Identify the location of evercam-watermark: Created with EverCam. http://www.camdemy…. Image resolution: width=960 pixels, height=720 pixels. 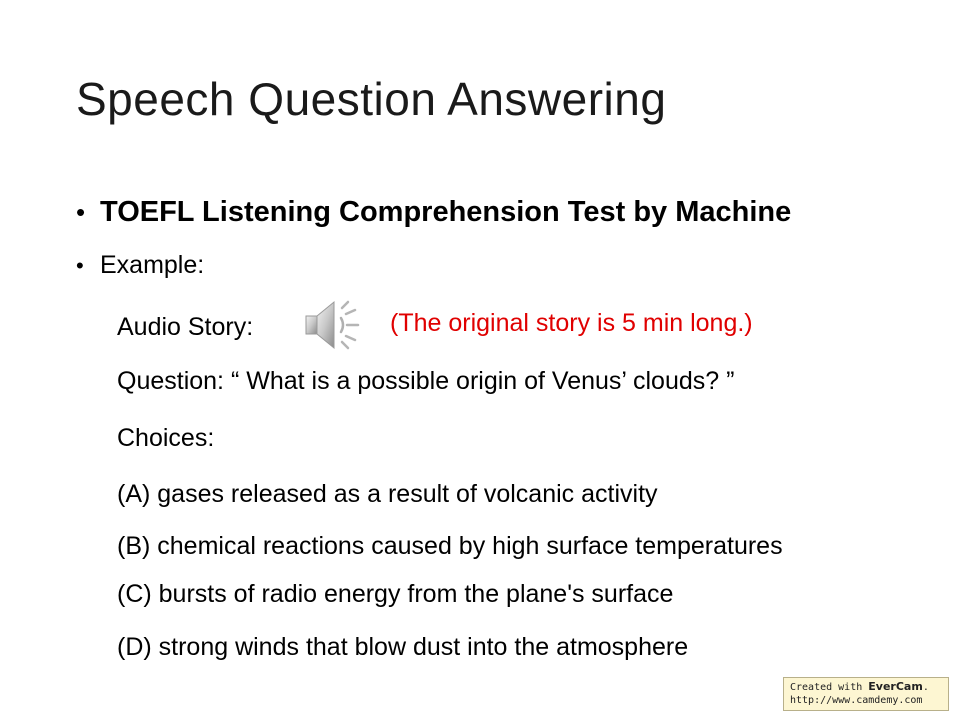
(866, 694).